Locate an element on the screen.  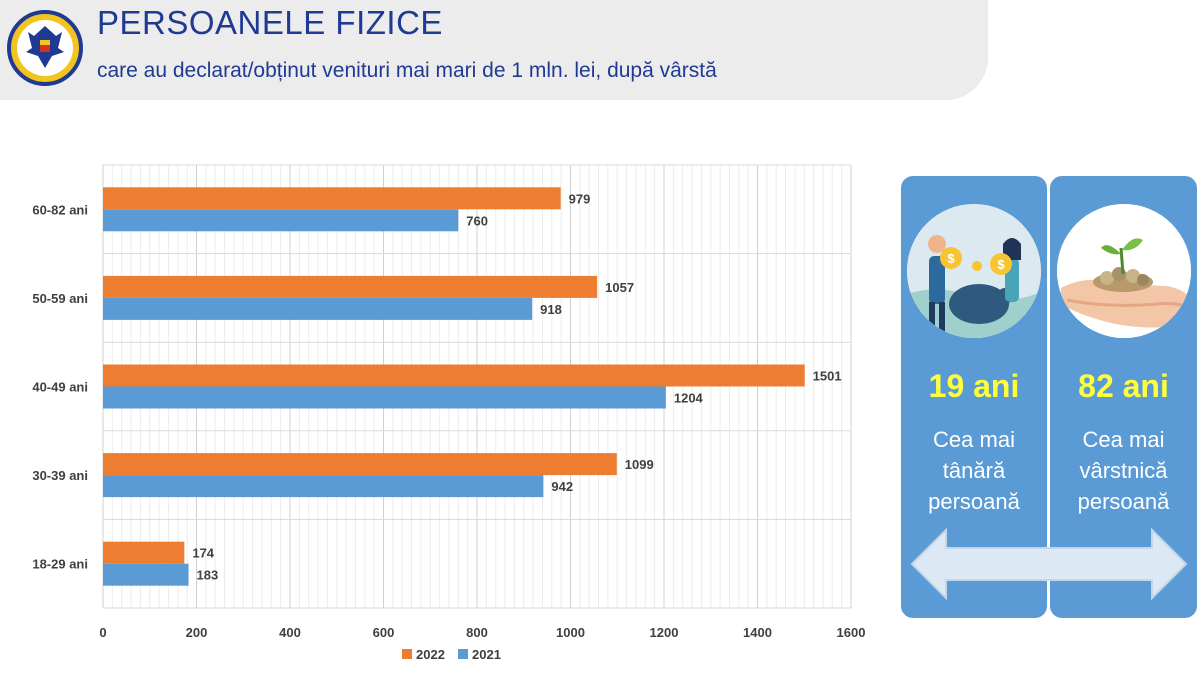
data-label: 1501 is located at coordinates (827, 376).